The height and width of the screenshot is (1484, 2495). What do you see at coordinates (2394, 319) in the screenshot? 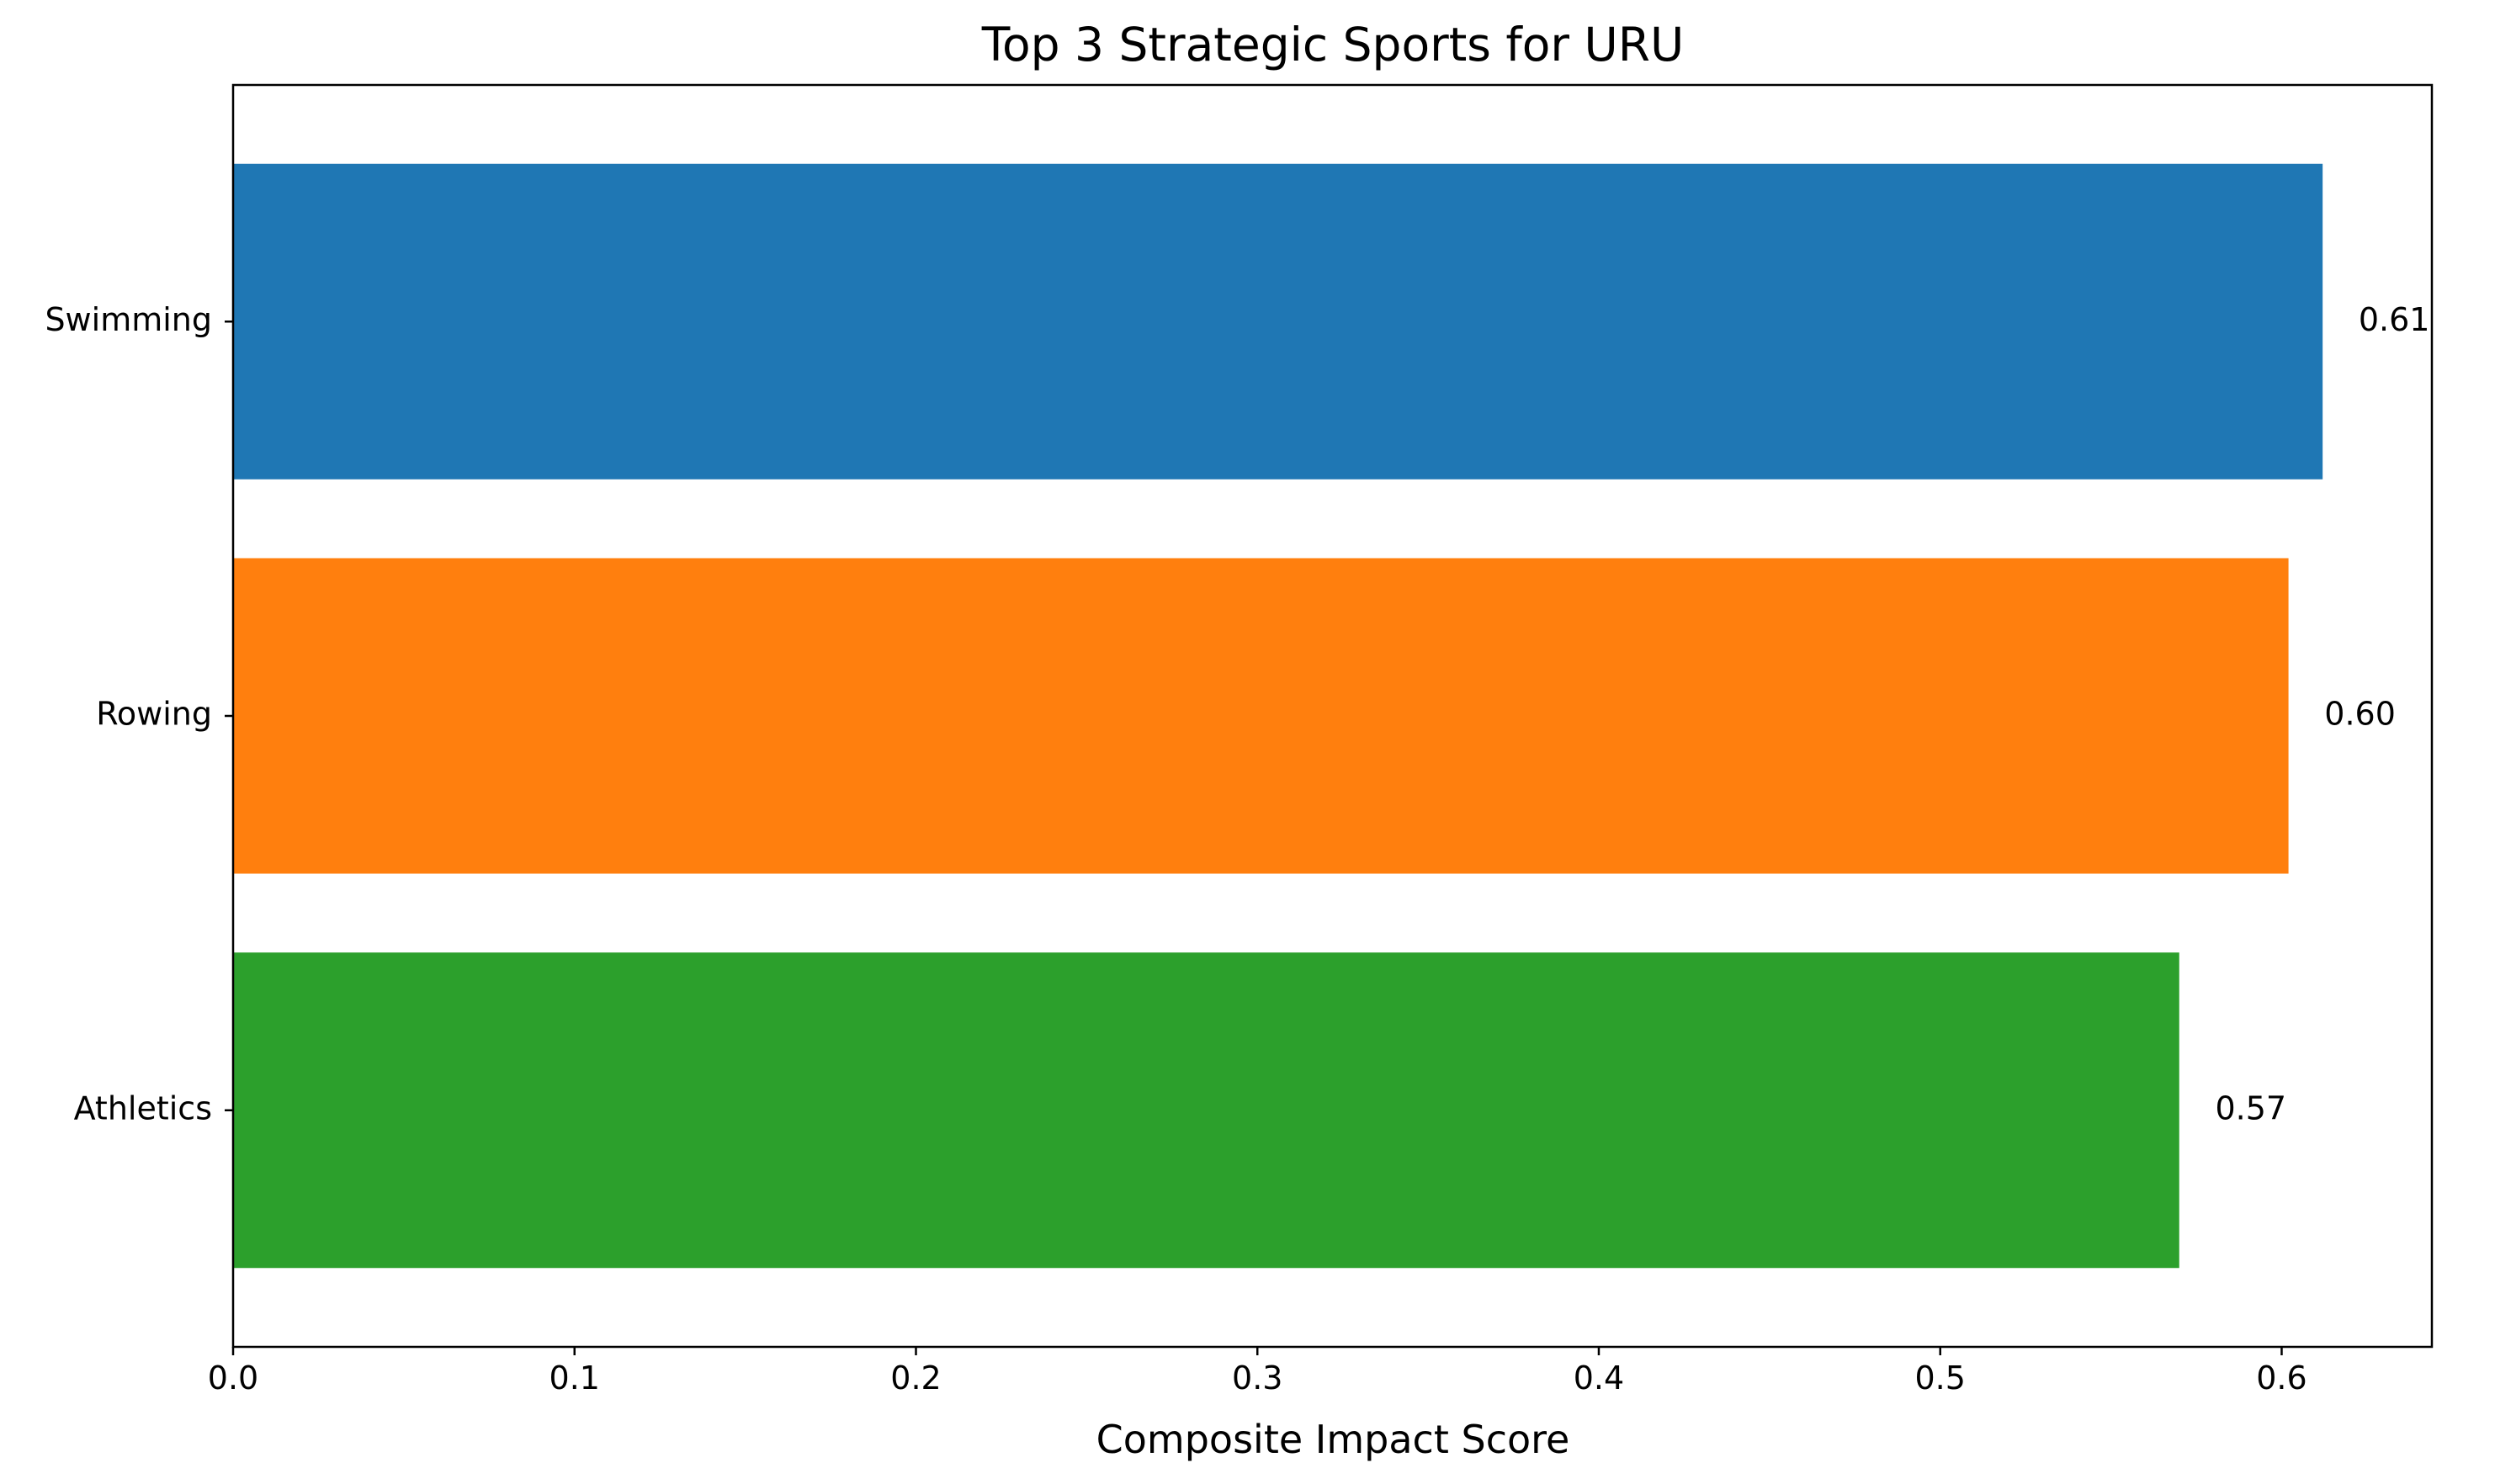
I see `bar-value-label-swimming: 0.61` at bounding box center [2394, 319].